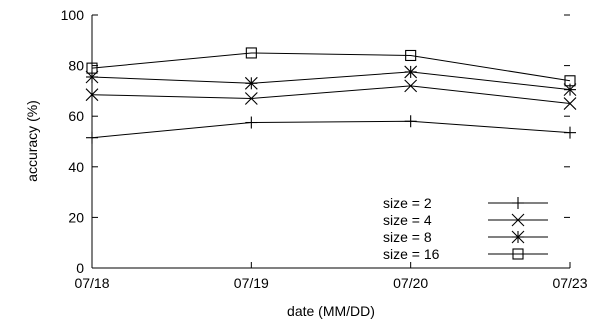 The width and height of the screenshot is (602, 322). What do you see at coordinates (76, 66) in the screenshot?
I see `y-tick-label: 80` at bounding box center [76, 66].